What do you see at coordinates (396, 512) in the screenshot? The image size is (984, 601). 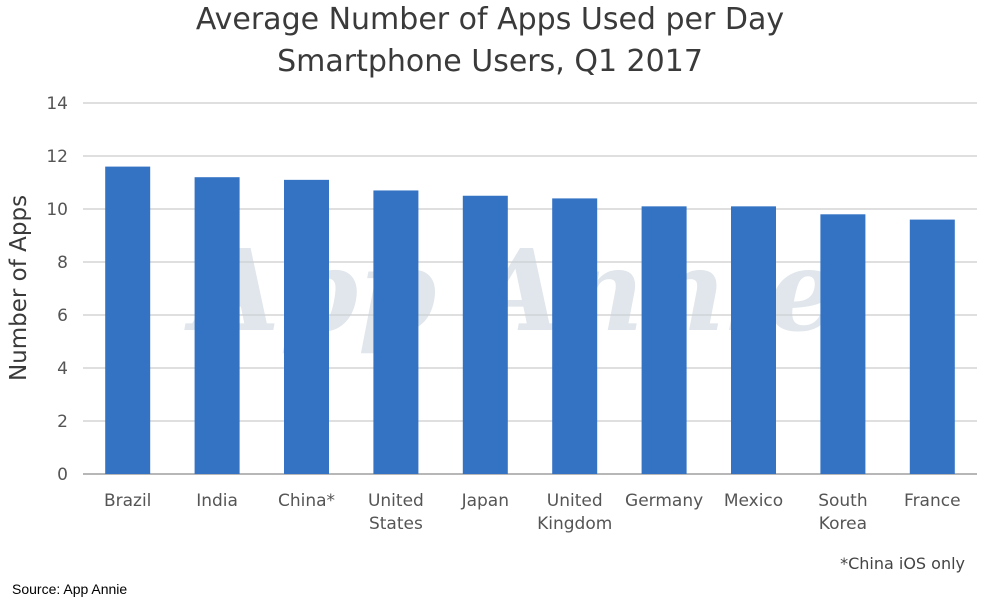 I see `x-tick-label: United States` at bounding box center [396, 512].